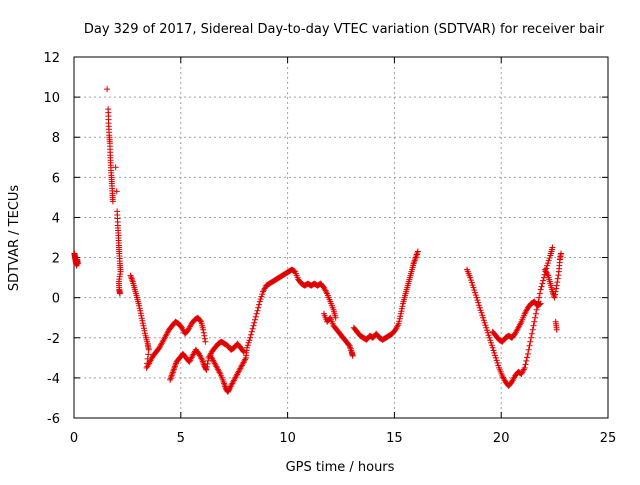  I want to click on y-tick-label: 8, so click(56, 138).